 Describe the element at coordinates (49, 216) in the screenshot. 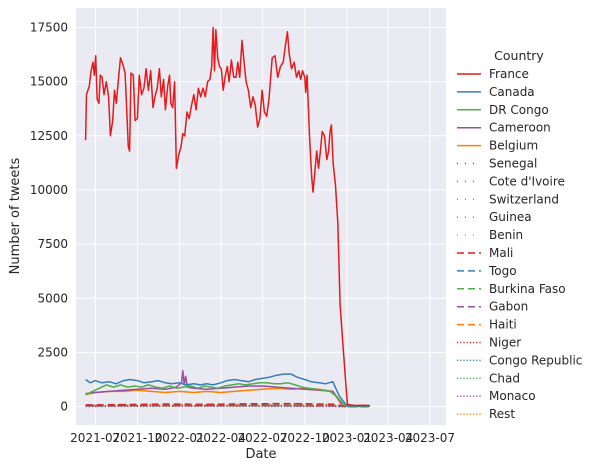

I see `y-axis-ticks: 0 2500 5000 7500 10000 12500 15000 17500` at that location.